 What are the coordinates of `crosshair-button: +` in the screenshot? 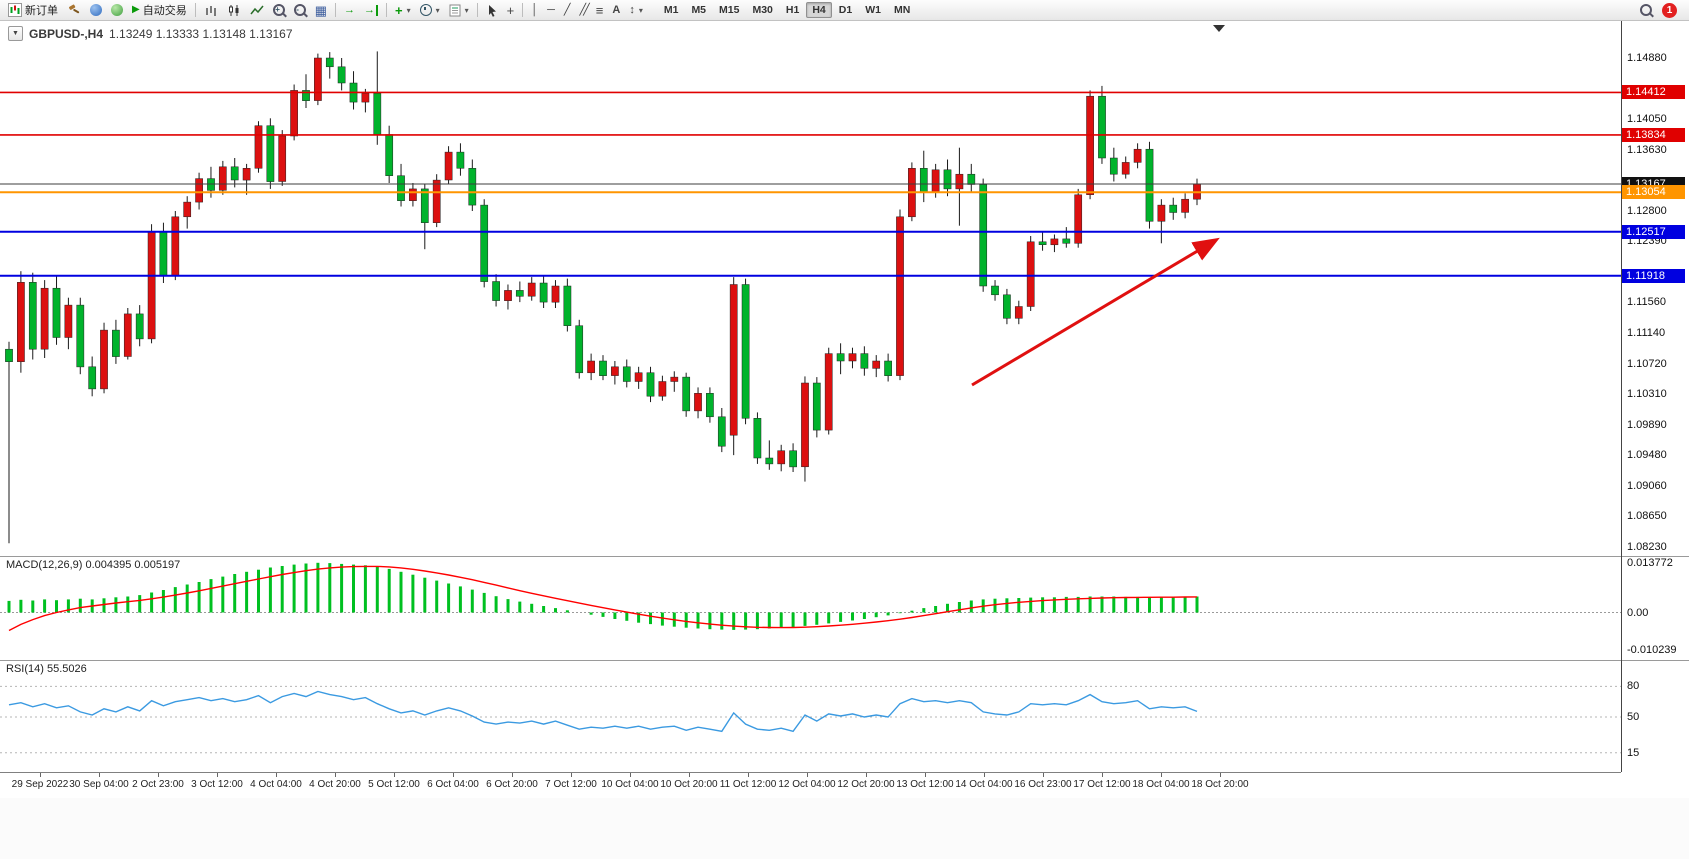 It's located at (511, 10).